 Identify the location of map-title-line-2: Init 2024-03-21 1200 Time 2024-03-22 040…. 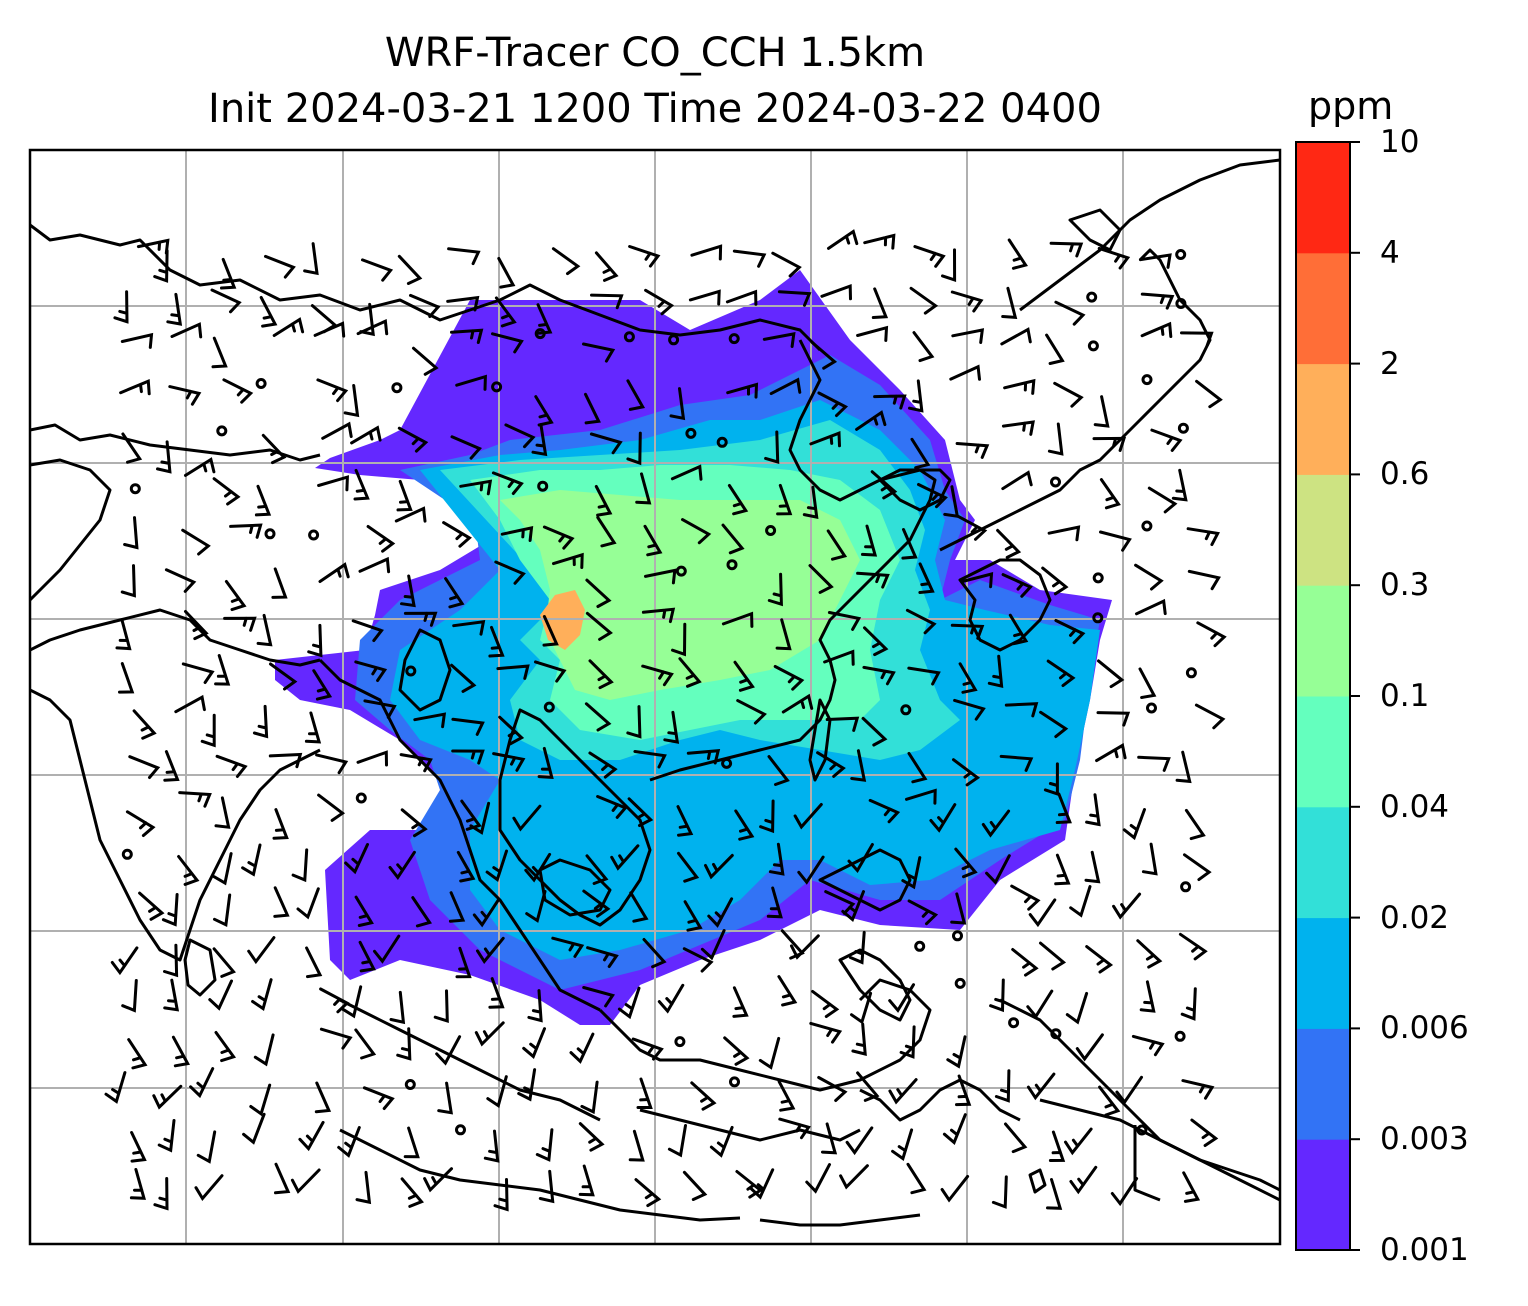
(655, 109).